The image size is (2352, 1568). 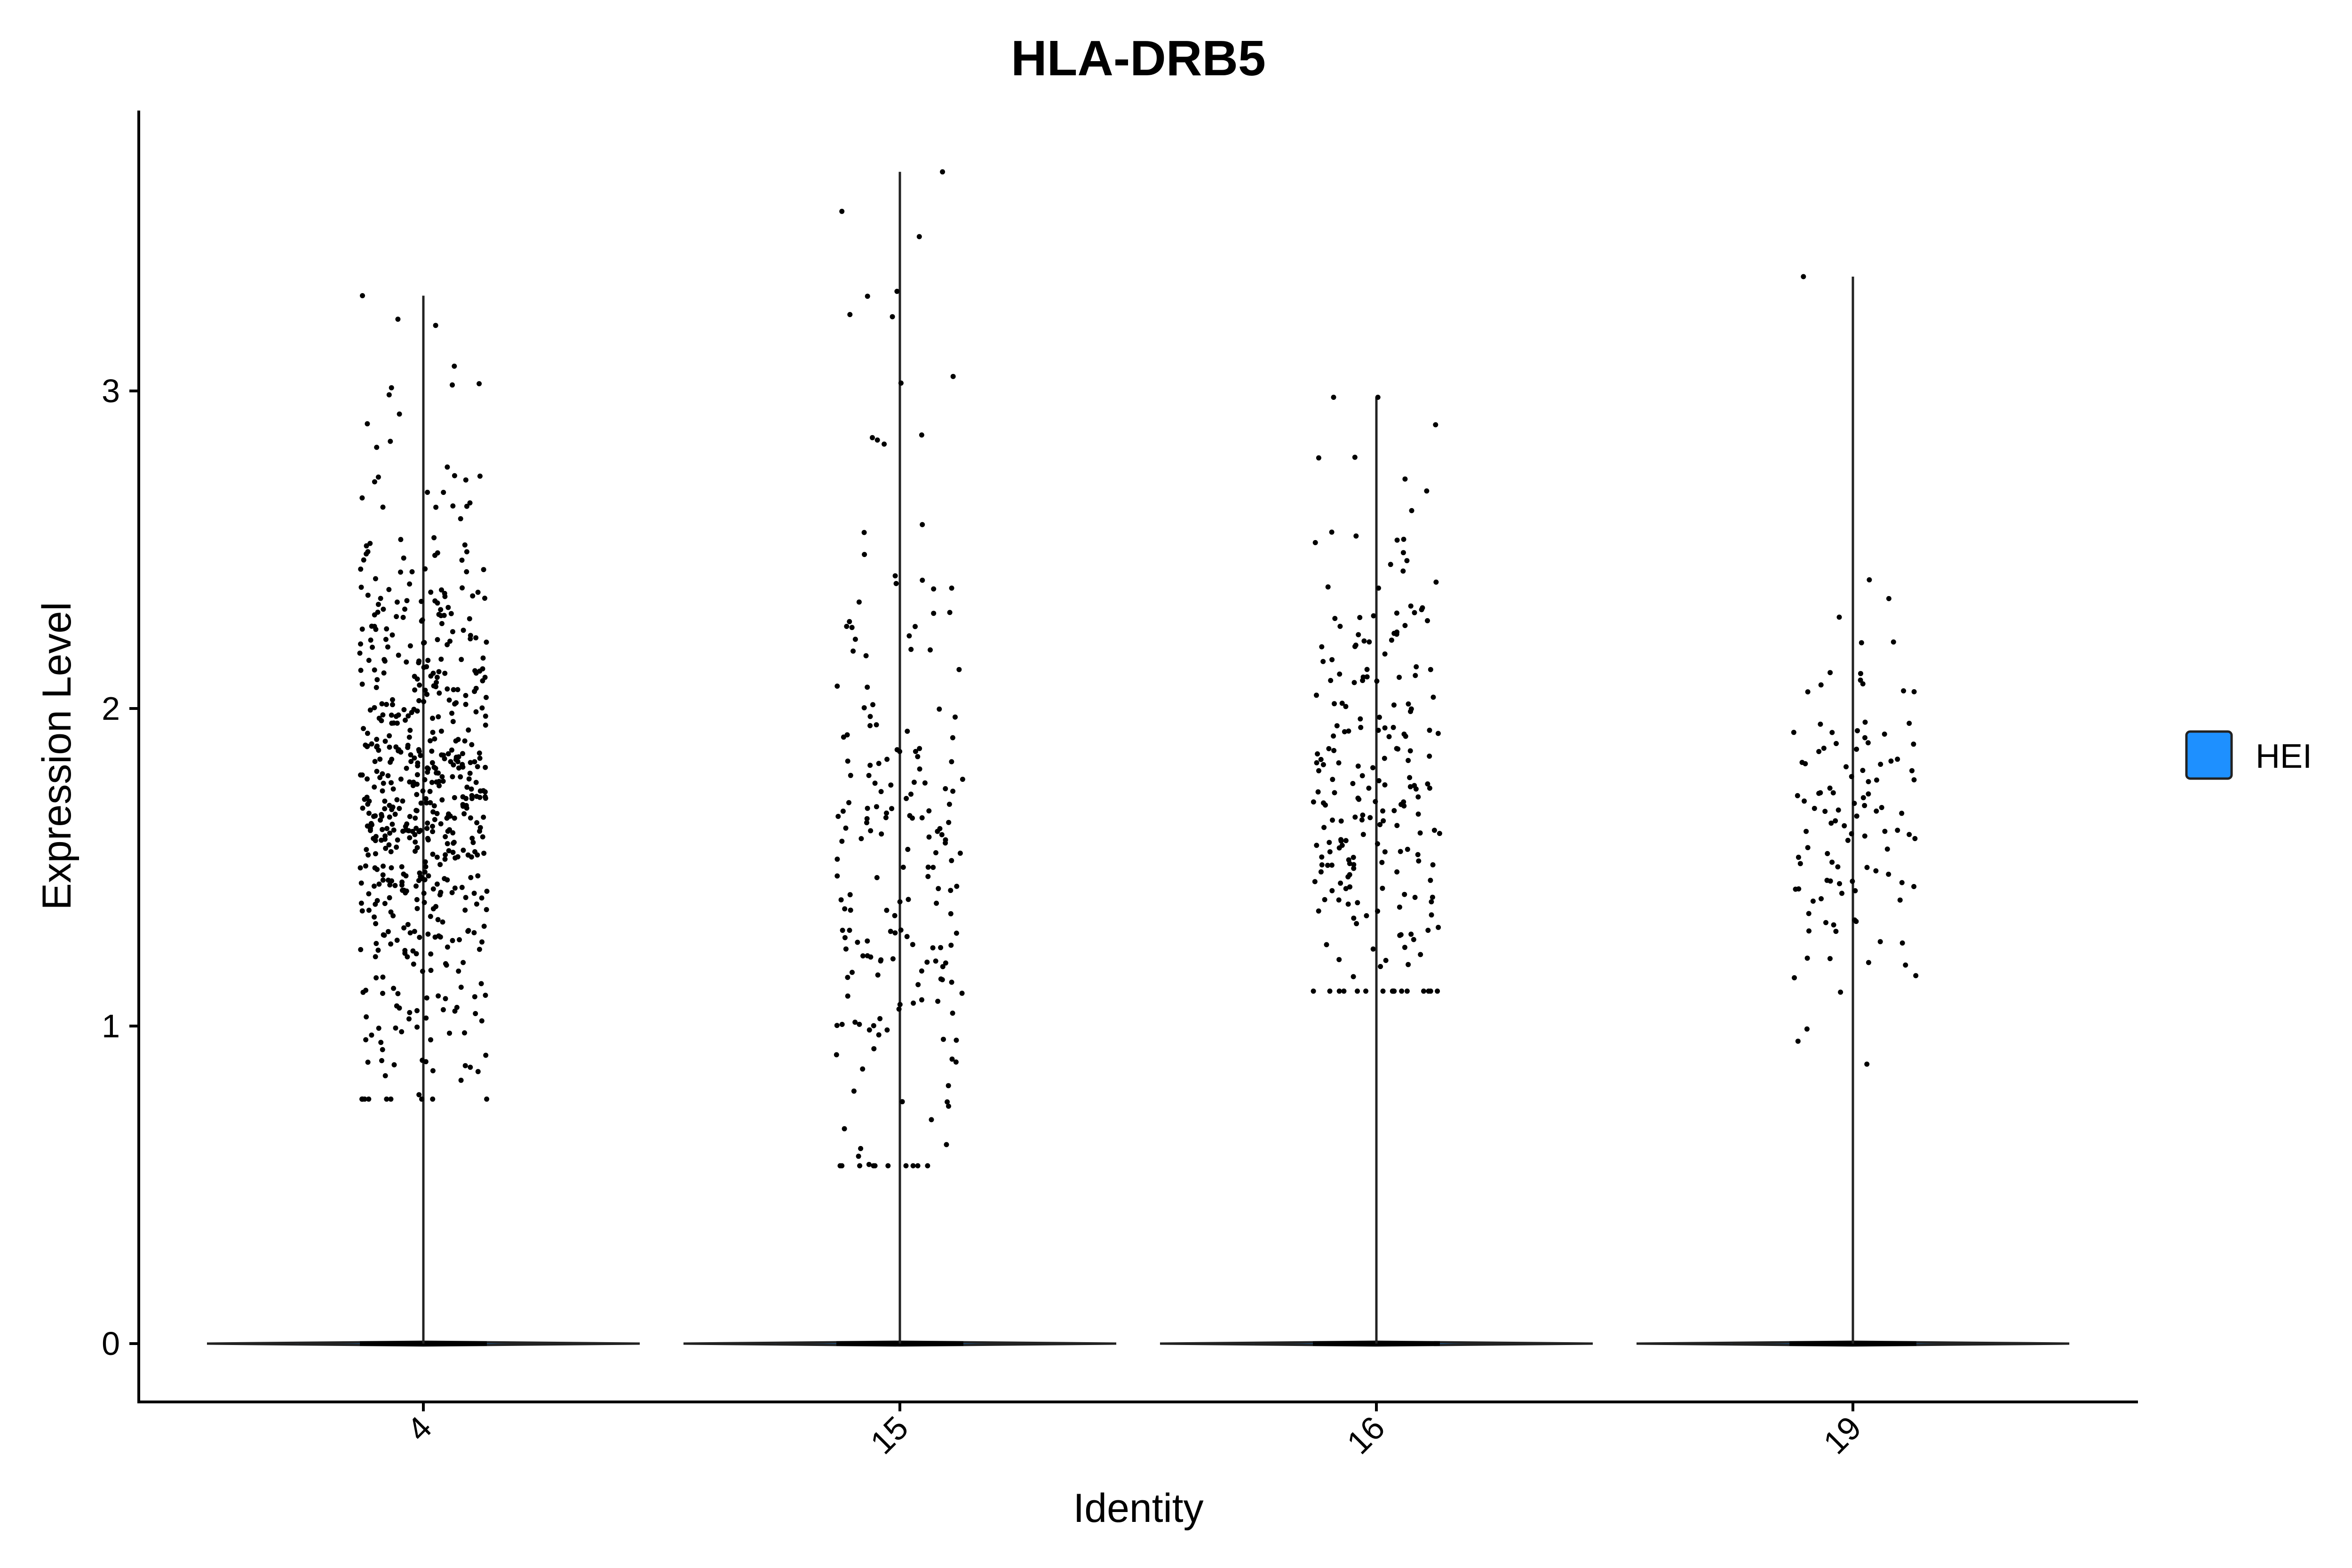 I want to click on x-axis-label: Identity, so click(x=1138, y=1508).